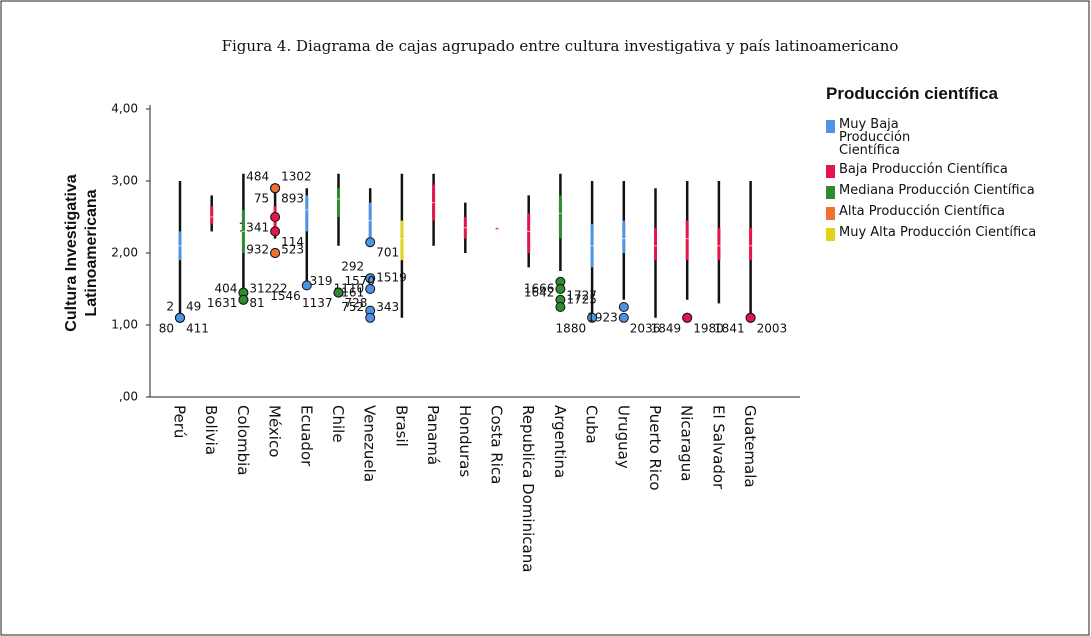 This screenshot has width=1091, height=636. I want to click on case-label: 411, so click(197, 328).